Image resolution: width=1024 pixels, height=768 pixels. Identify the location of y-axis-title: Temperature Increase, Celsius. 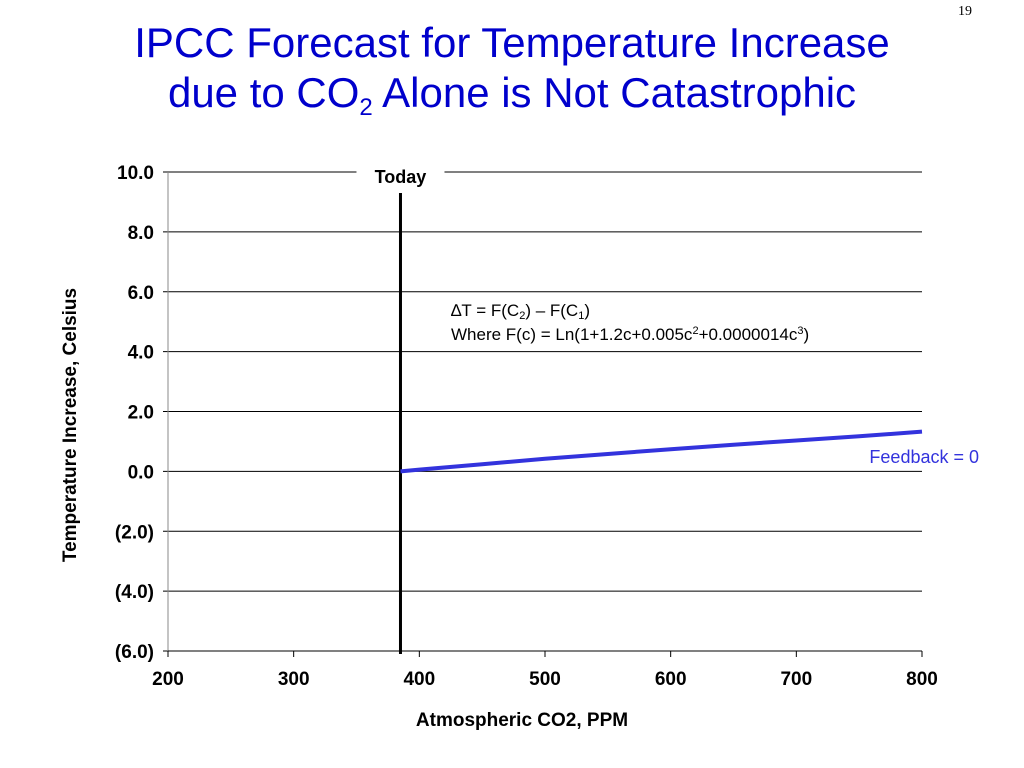
(70, 425).